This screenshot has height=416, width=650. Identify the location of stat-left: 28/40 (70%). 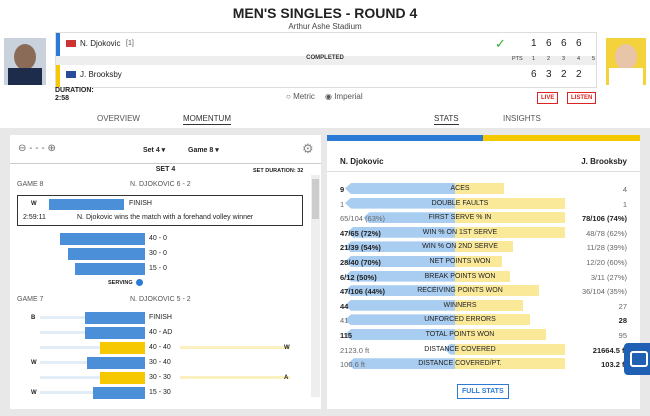
(360, 262).